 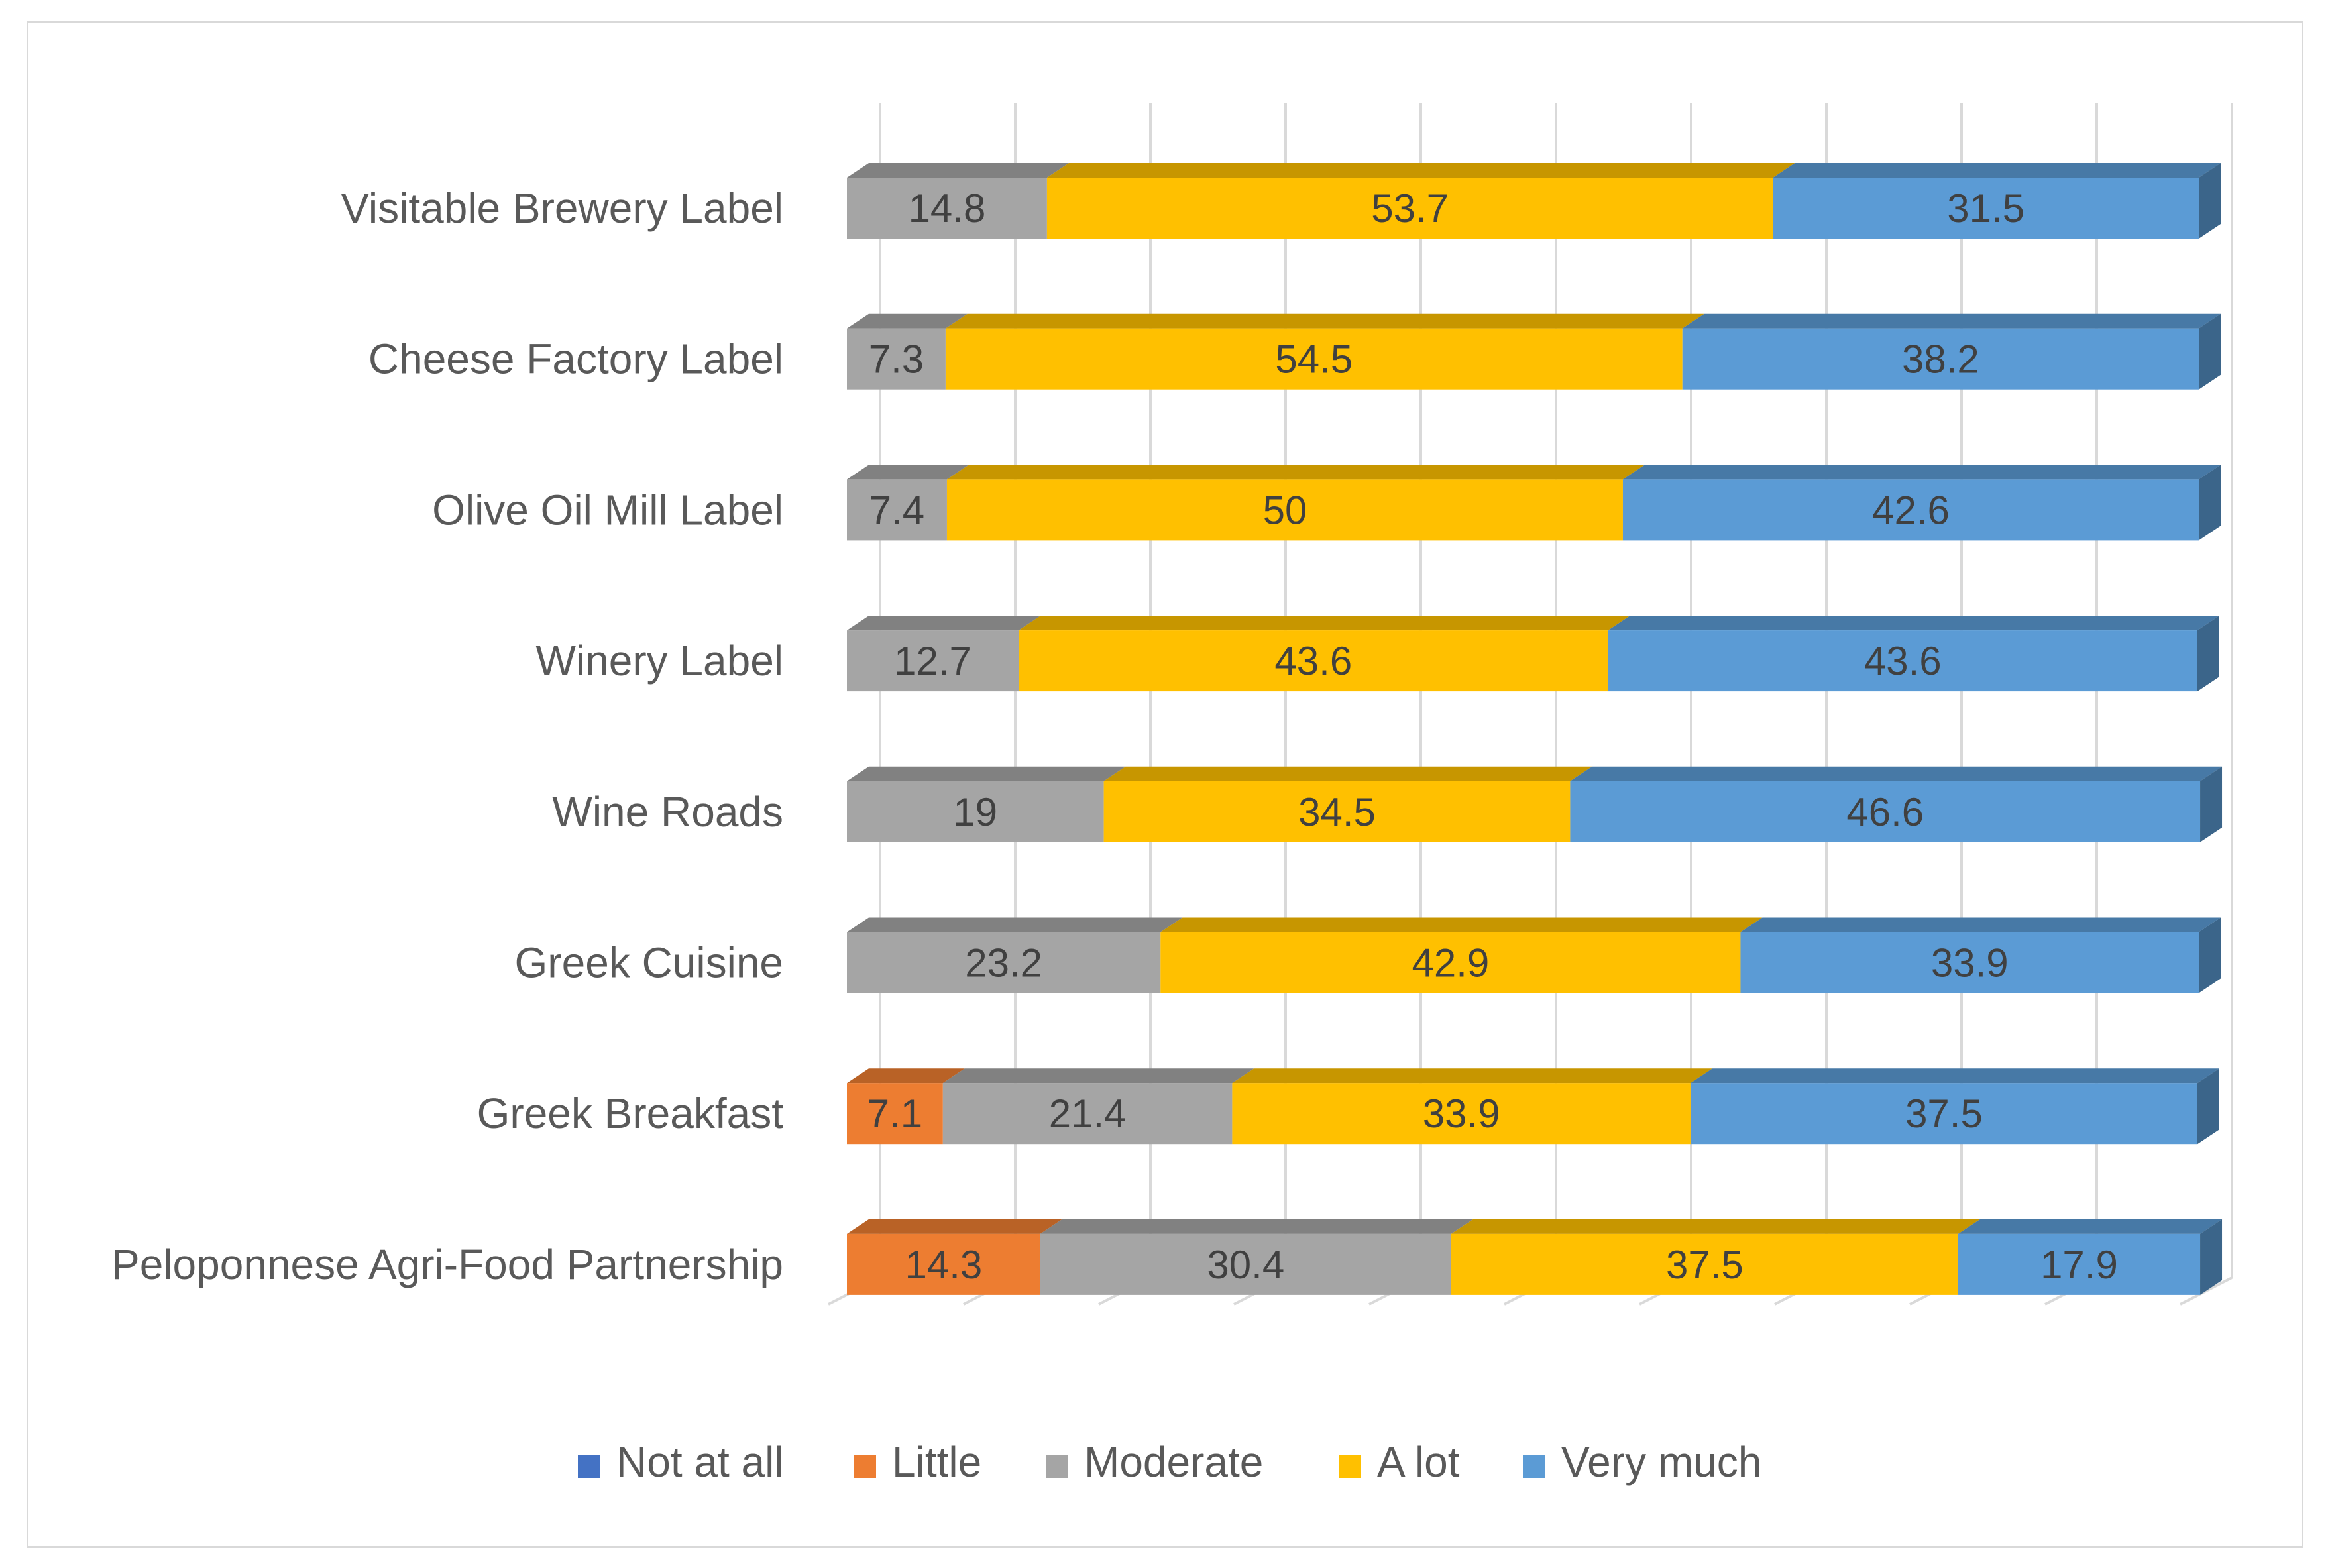 I want to click on legend-label: A lot, so click(x=1419, y=1462).